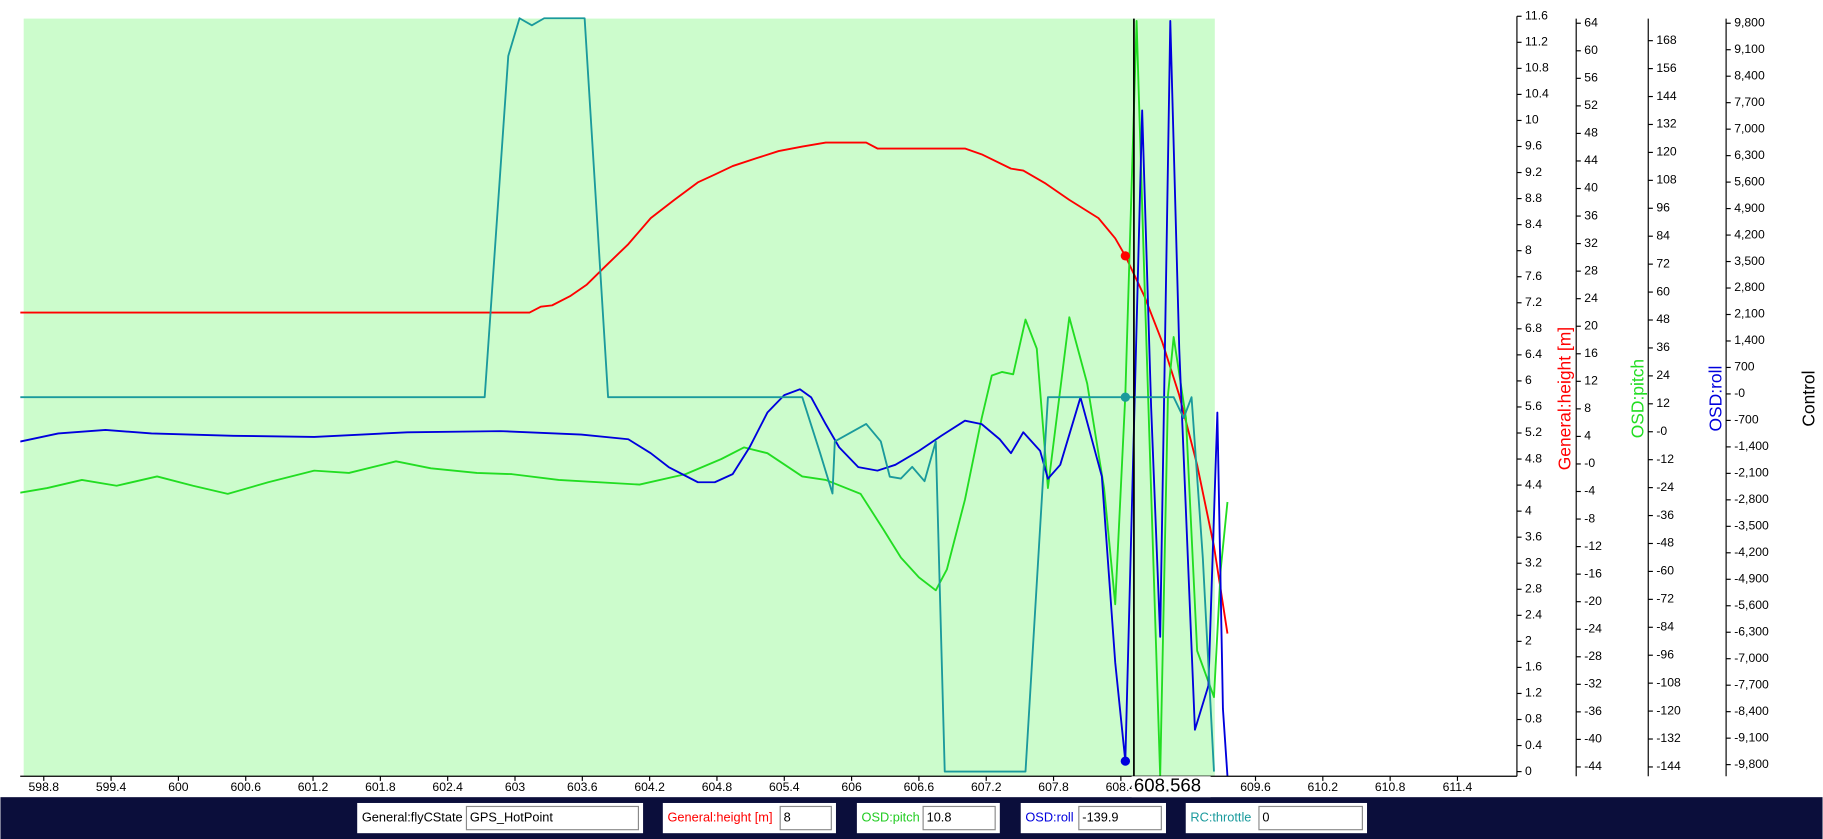  What do you see at coordinates (1591, 78) in the screenshot?
I see `y-tick-label: 56` at bounding box center [1591, 78].